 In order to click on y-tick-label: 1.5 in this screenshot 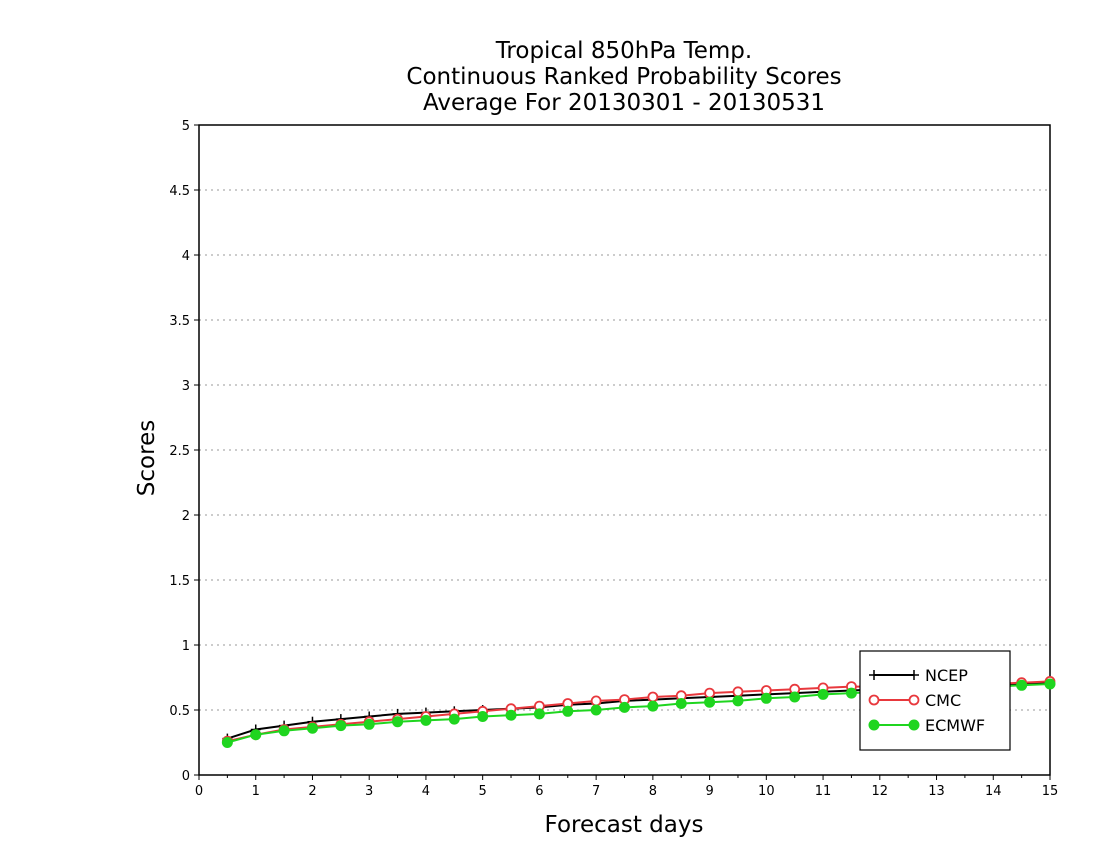, I will do `click(179, 581)`.